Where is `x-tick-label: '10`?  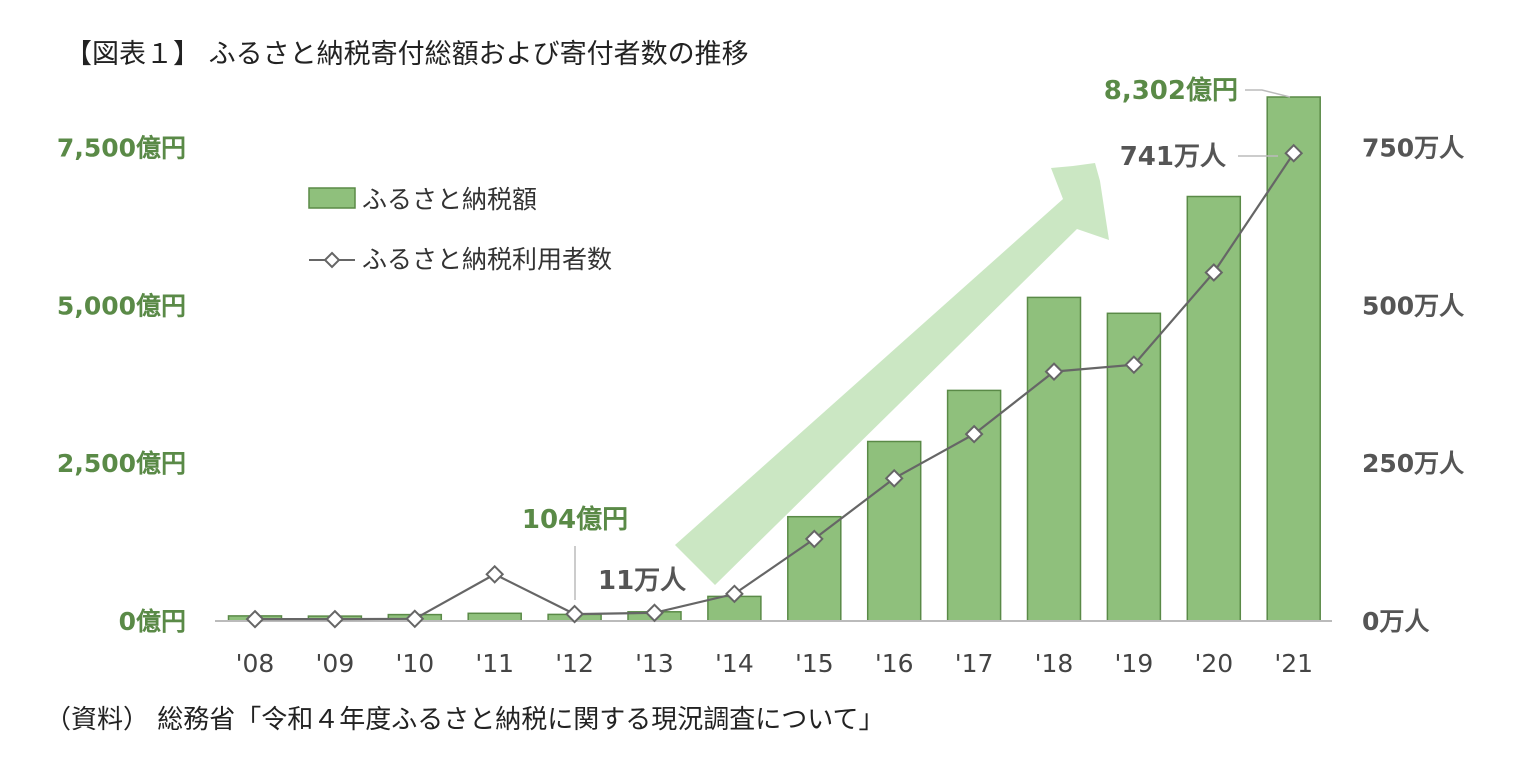
x-tick-label: '10 is located at coordinates (414, 663).